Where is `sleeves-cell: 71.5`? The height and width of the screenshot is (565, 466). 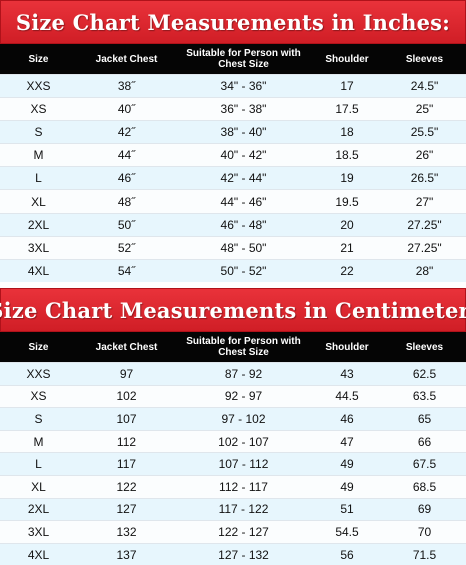
sleeves-cell: 71.5 is located at coordinates (424, 554).